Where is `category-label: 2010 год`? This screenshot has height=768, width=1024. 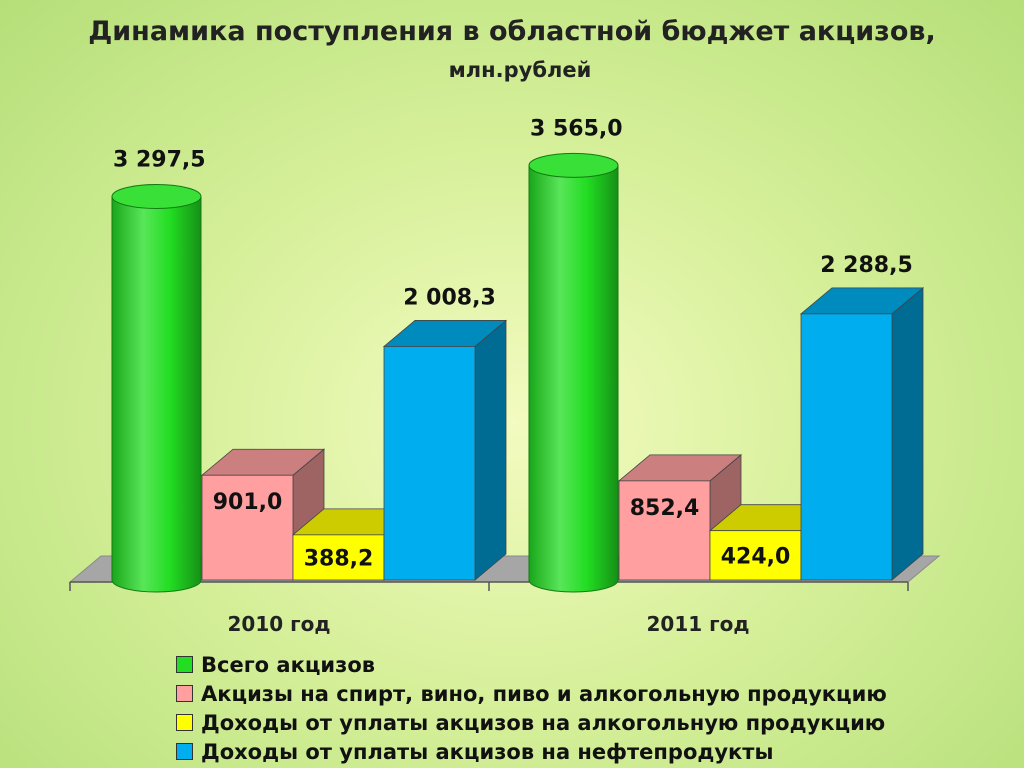
category-label: 2010 год is located at coordinates (279, 624).